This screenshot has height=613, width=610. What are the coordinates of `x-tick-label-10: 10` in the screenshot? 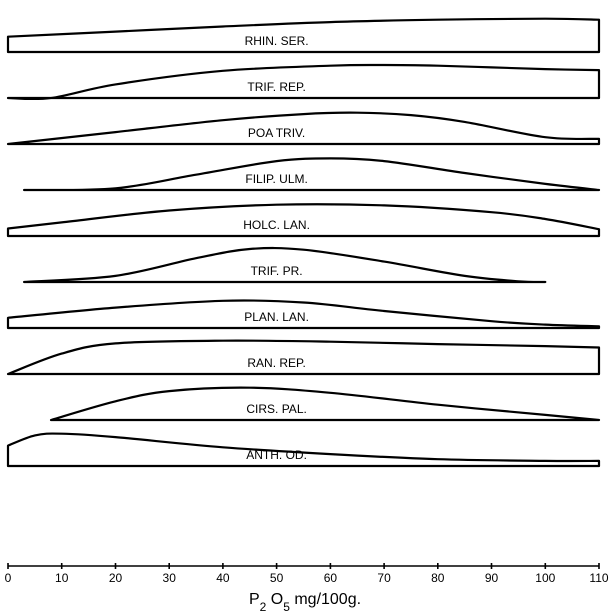 It's located at (62, 578).